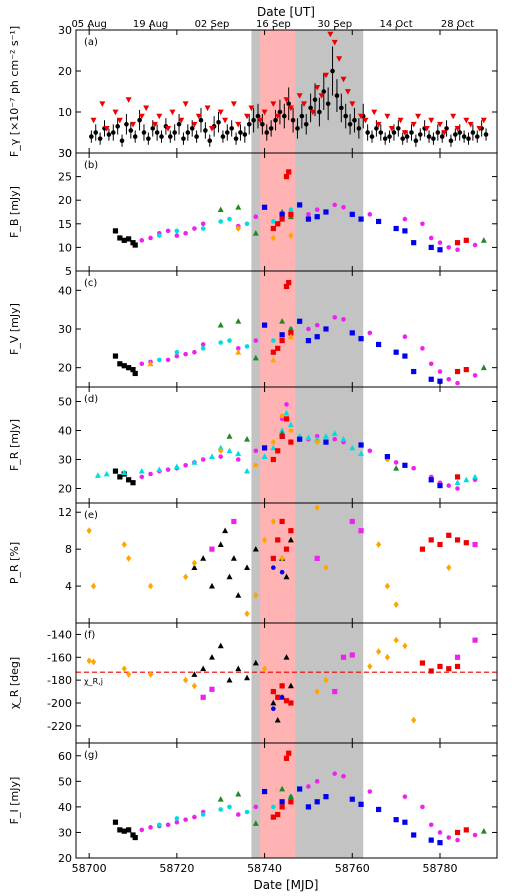  What do you see at coordinates (65, 329) in the screenshot?
I see `y-tick-label: 30` at bounding box center [65, 329].